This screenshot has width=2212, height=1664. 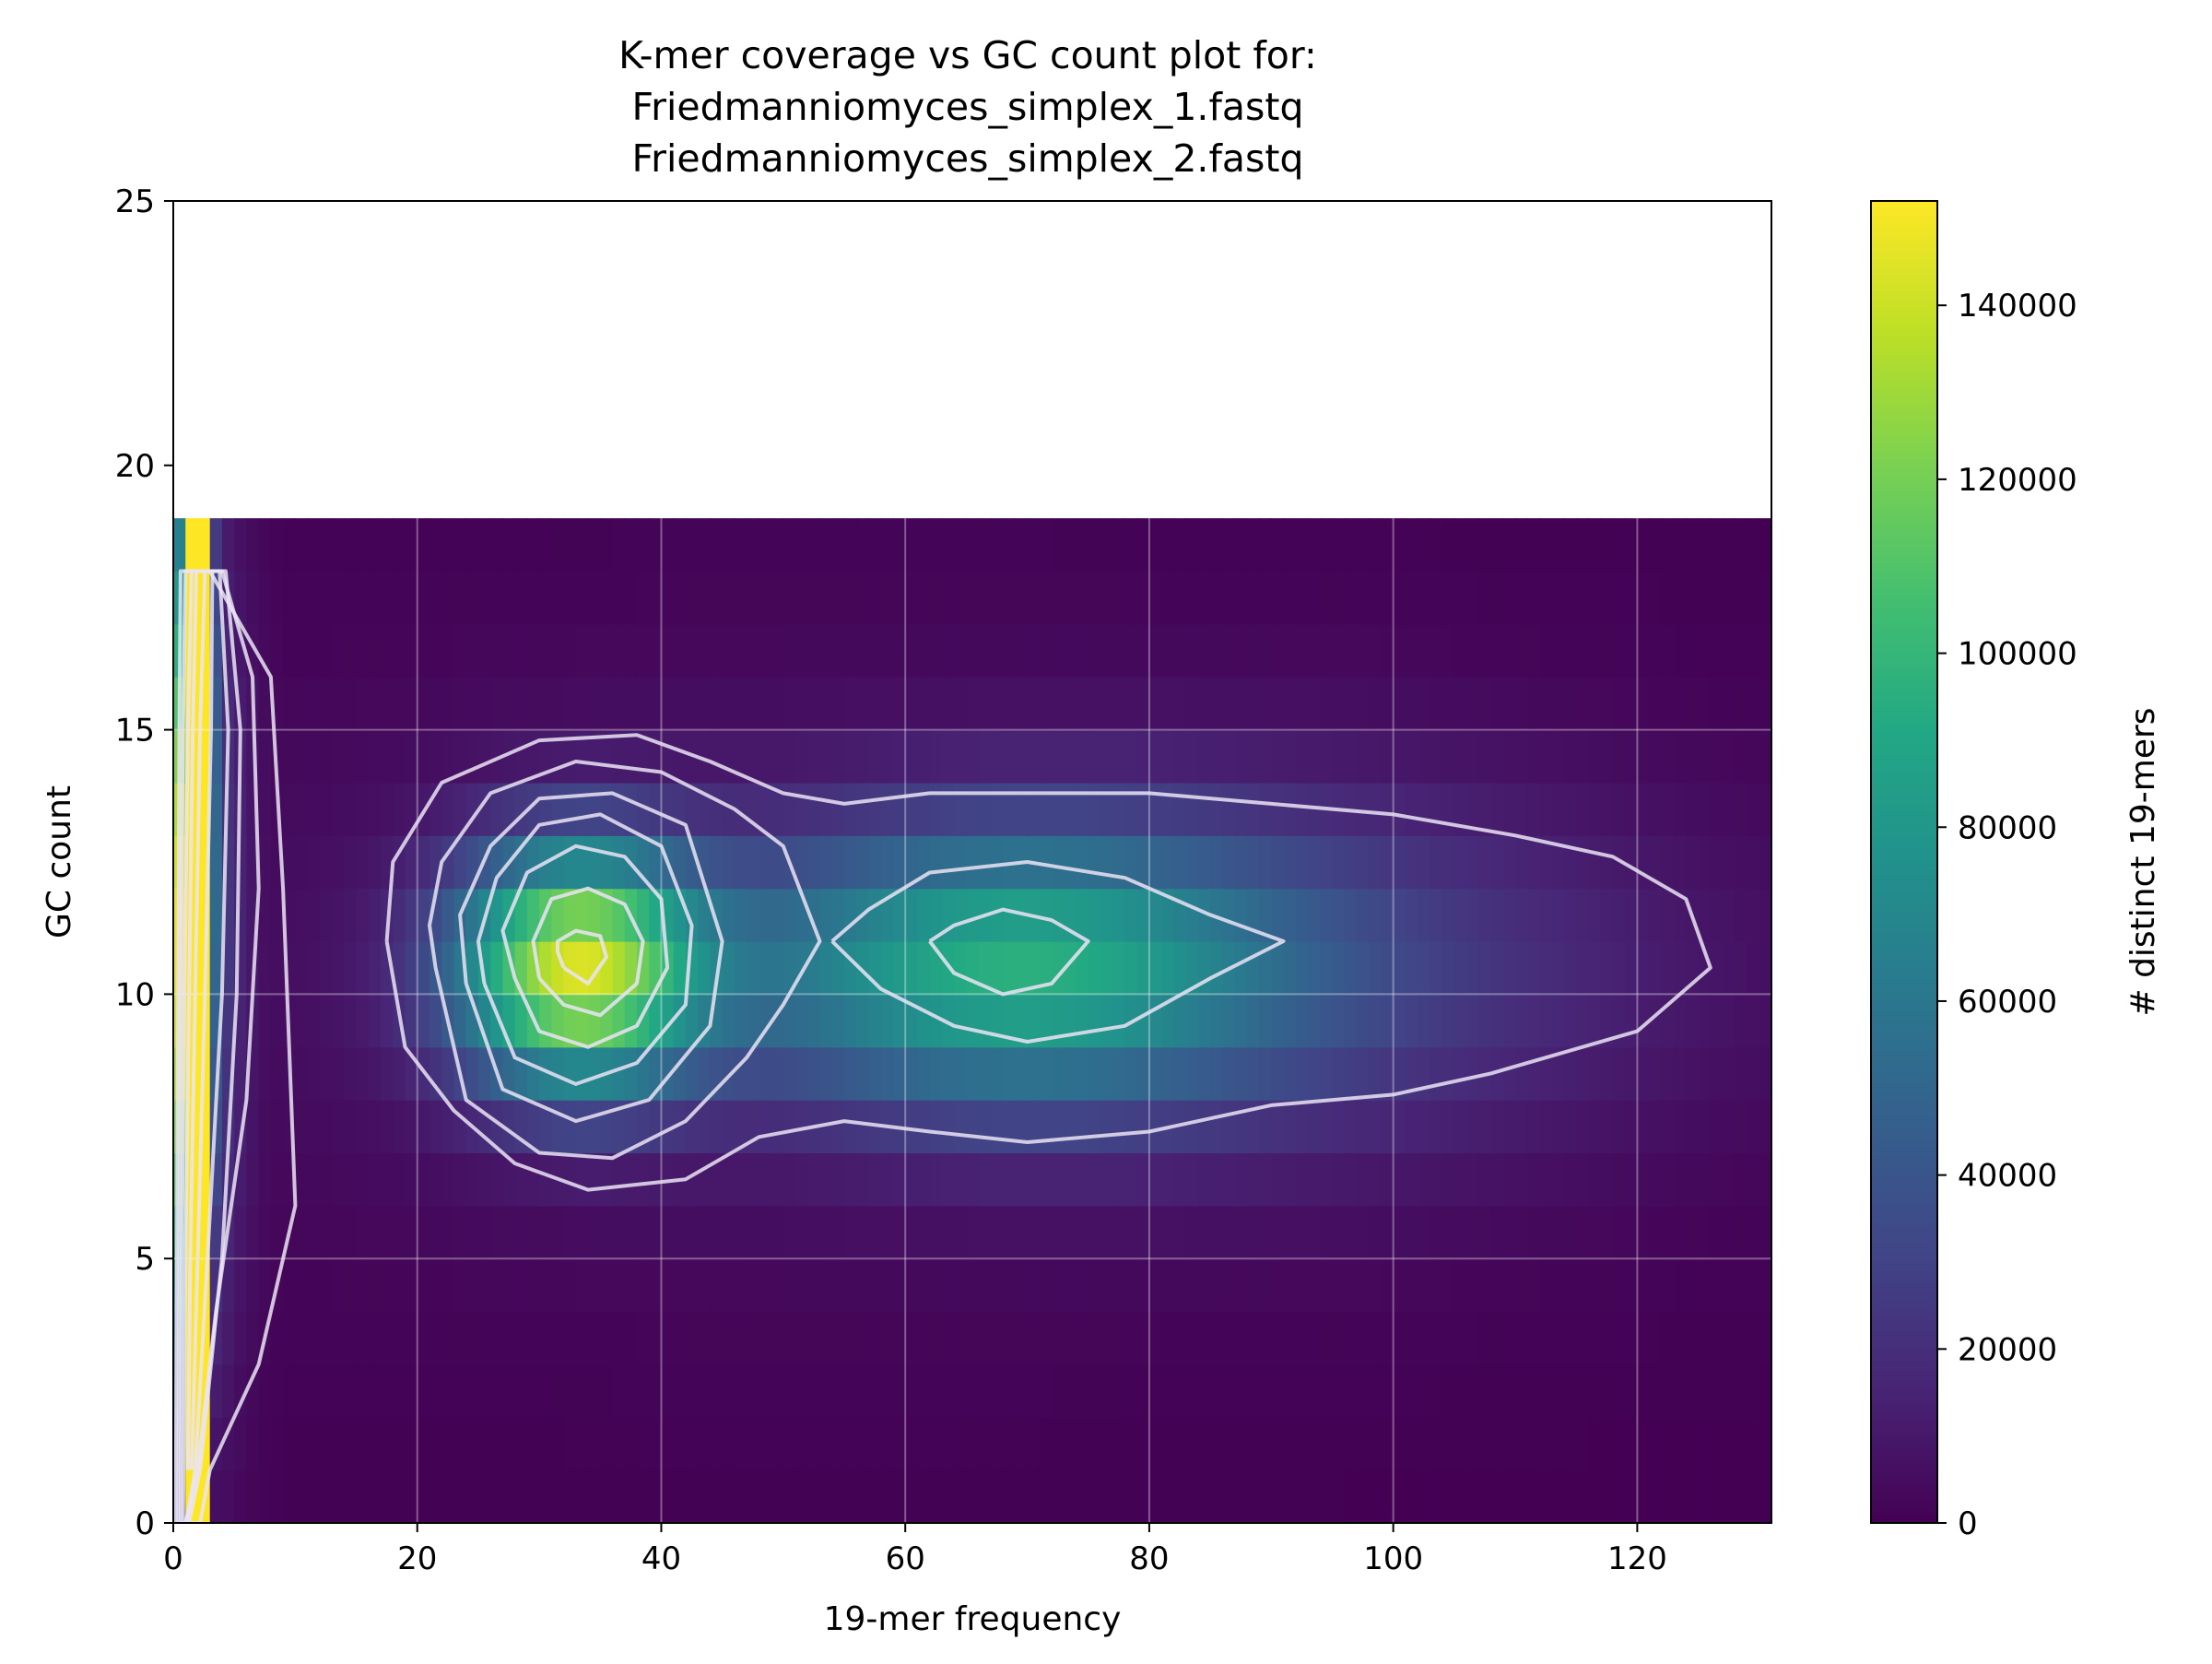 What do you see at coordinates (1968, 1523) in the screenshot?
I see `colorbar-tick-label: 0` at bounding box center [1968, 1523].